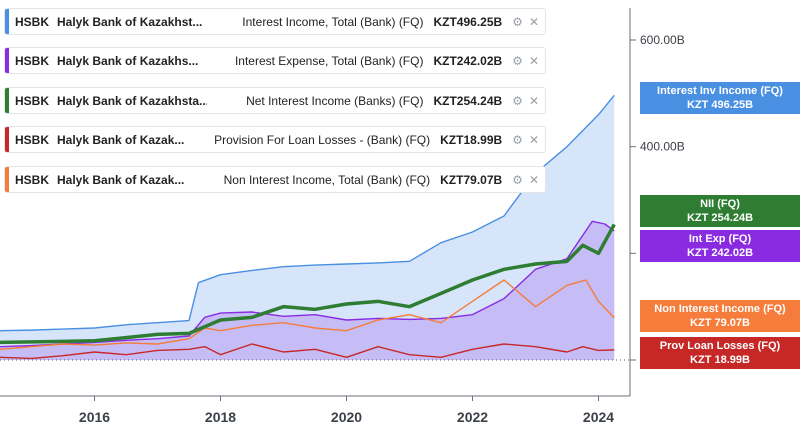 Image resolution: width=800 pixels, height=431 pixels. What do you see at coordinates (720, 91) in the screenshot?
I see `badge-label: Interest Inv Income (FQ)` at bounding box center [720, 91].